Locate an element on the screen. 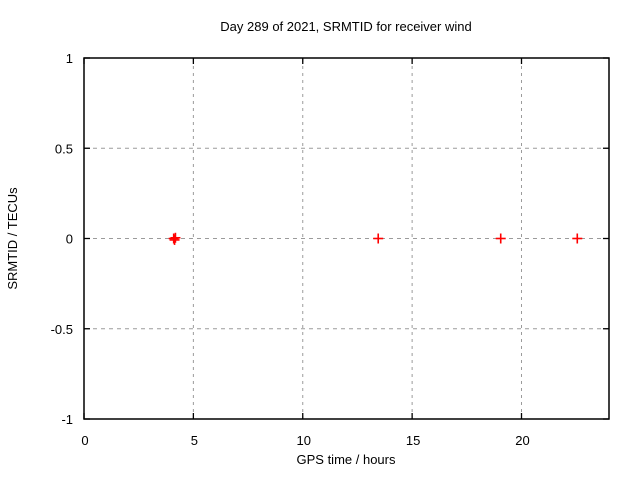  x-tick-label: 20 is located at coordinates (522, 440).